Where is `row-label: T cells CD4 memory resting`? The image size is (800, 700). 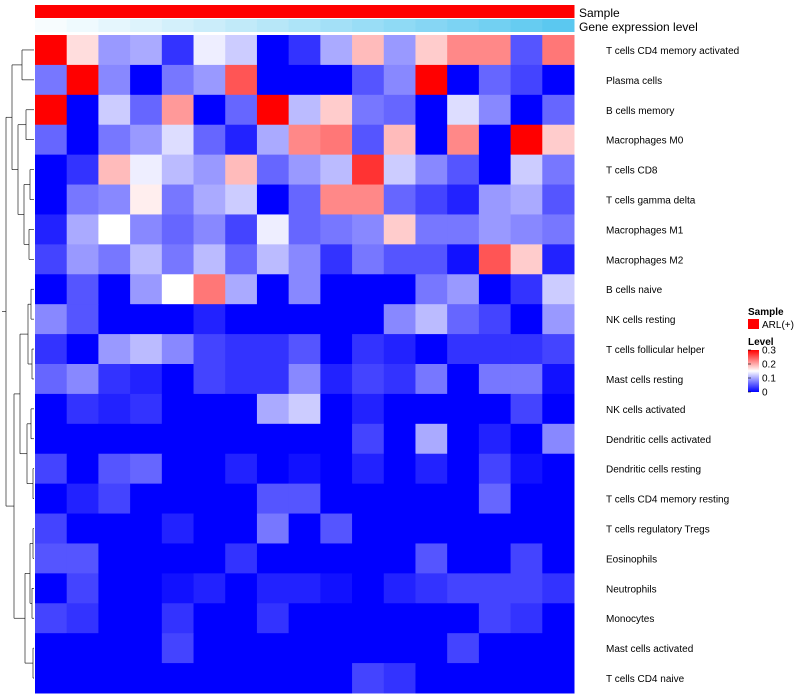 row-label: T cells CD4 memory resting is located at coordinates (667, 500).